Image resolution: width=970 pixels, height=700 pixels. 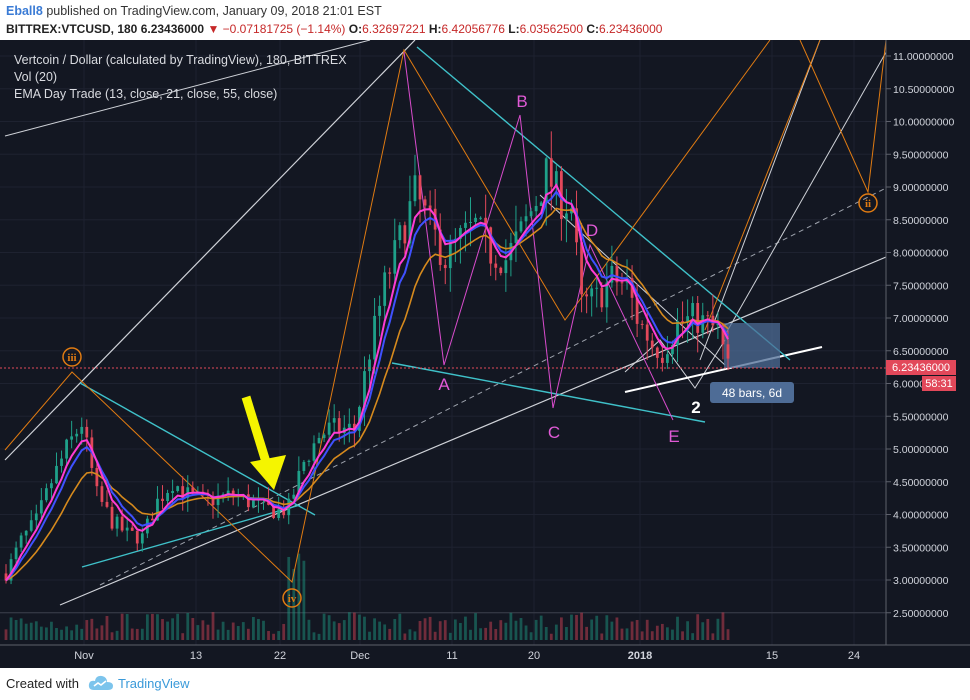 I want to click on tradingview-cloud-icon, so click(x=100, y=682).